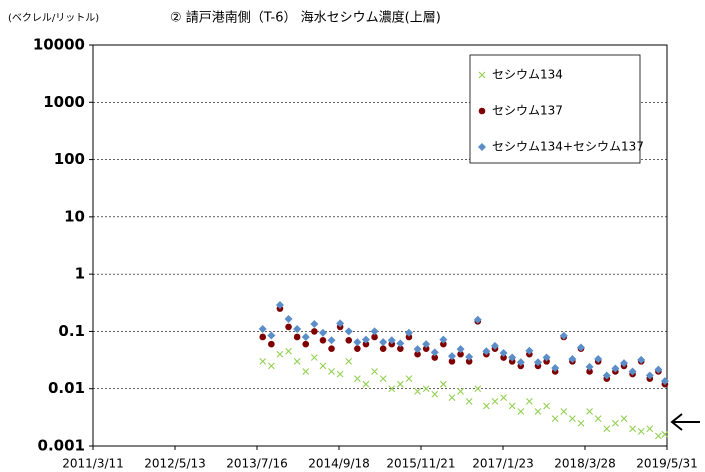  I want to click on legend-box, so click(555, 109).